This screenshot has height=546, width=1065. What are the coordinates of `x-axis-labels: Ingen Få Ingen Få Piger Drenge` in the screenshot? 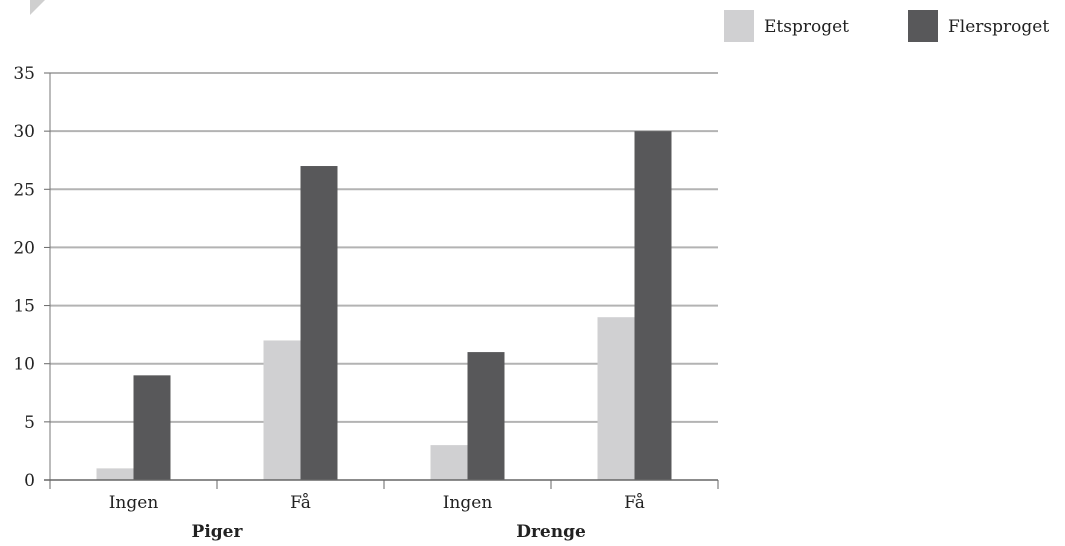 It's located at (377, 517).